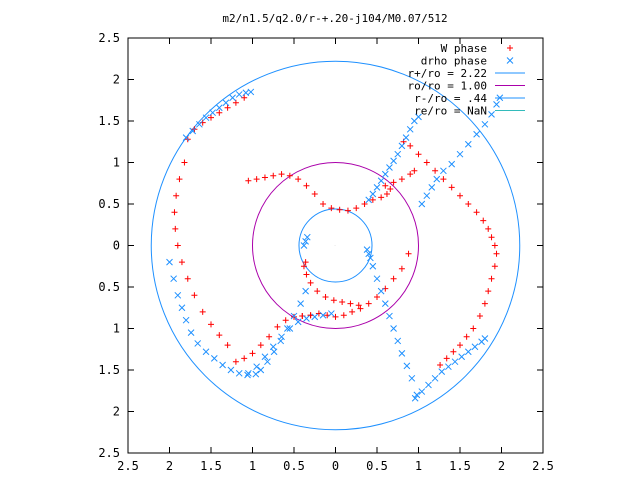 Image resolution: width=640 pixels, height=480 pixels. Describe the element at coordinates (447, 86) in the screenshot. I see `legend-label-3: ro/ro = 1.00` at that location.